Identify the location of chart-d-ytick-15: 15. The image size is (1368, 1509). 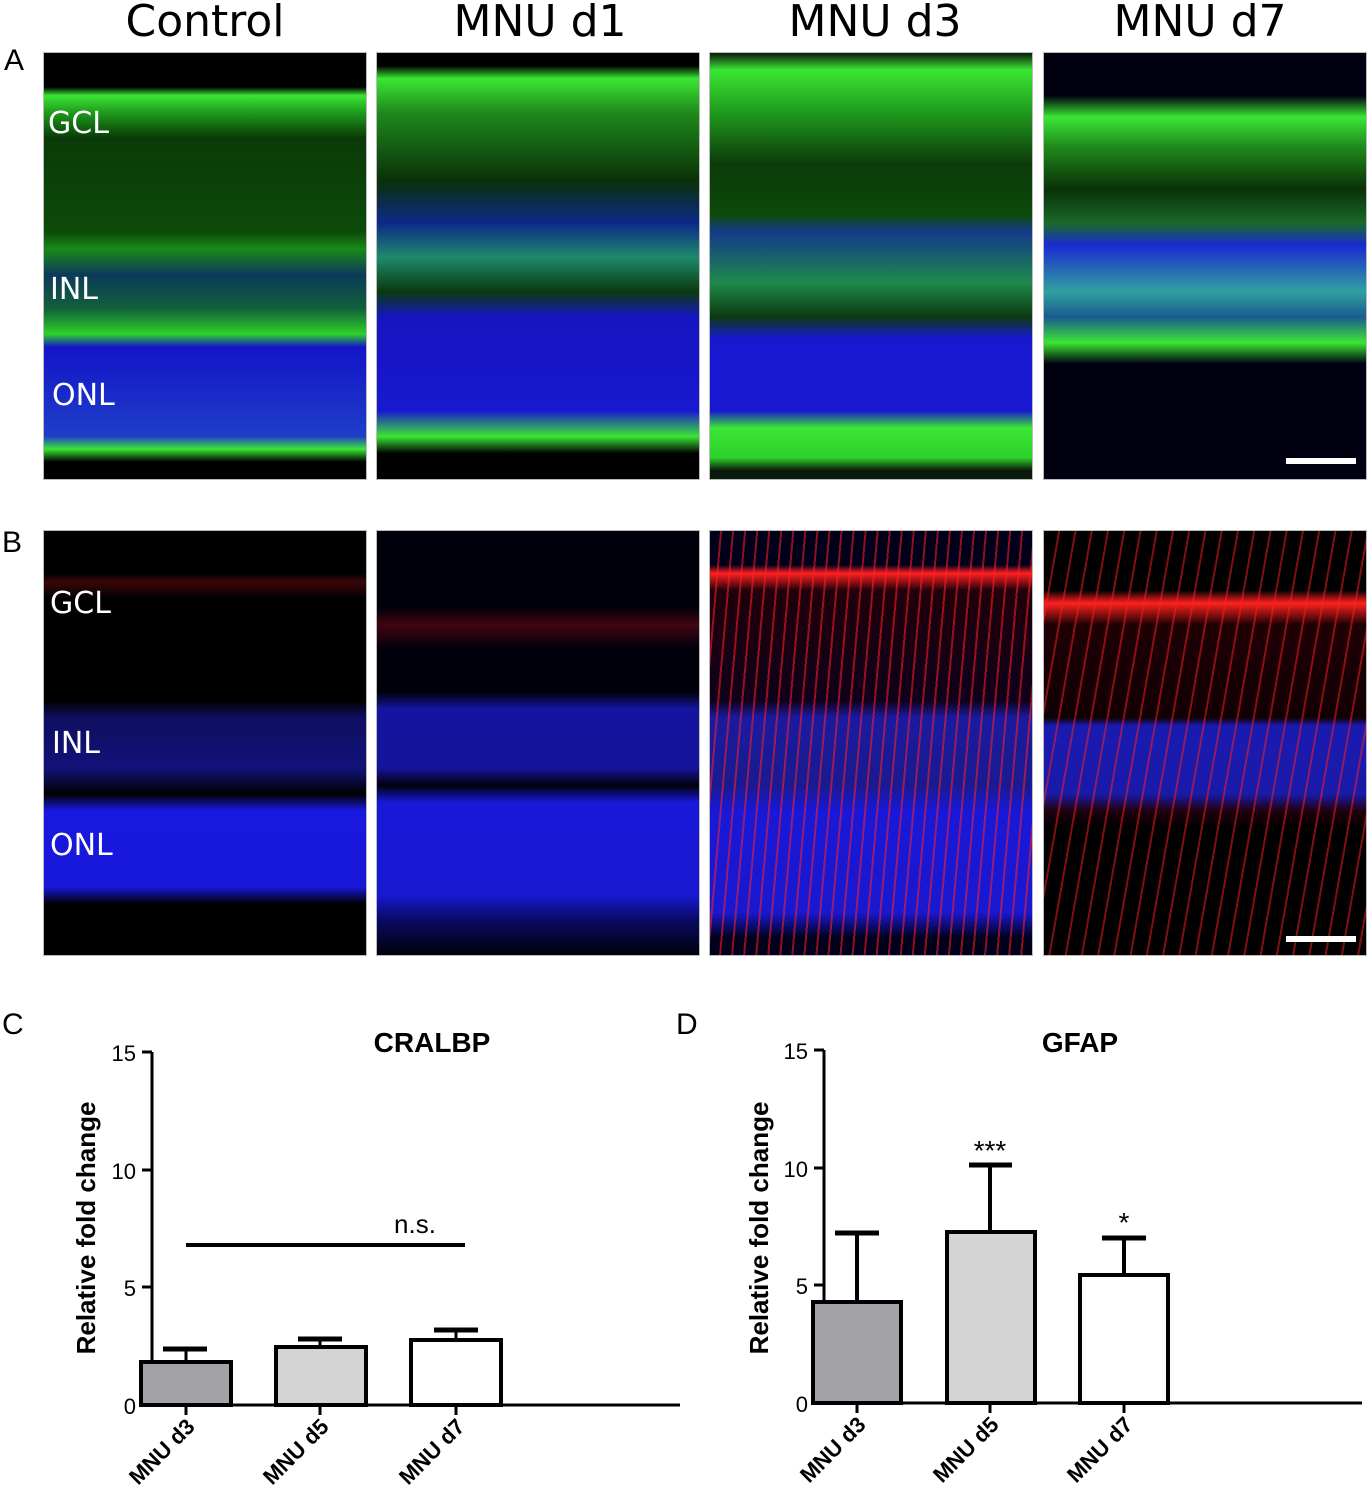
(796, 1051).